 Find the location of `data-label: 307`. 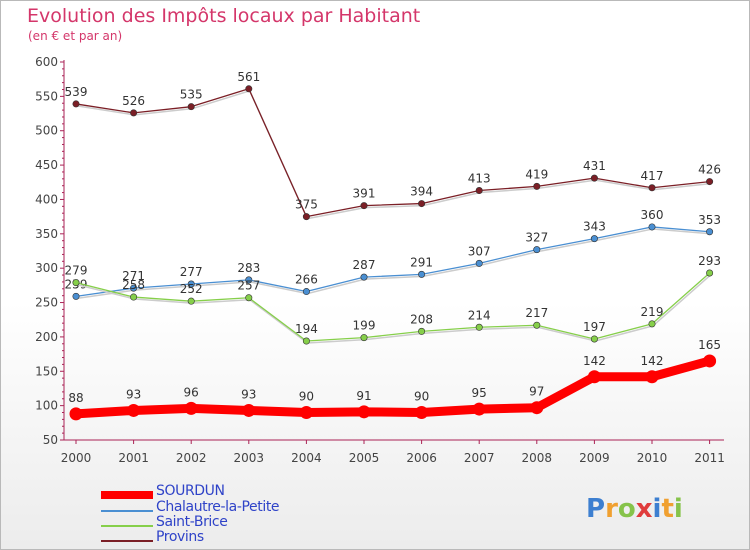

data-label: 307 is located at coordinates (479, 251).